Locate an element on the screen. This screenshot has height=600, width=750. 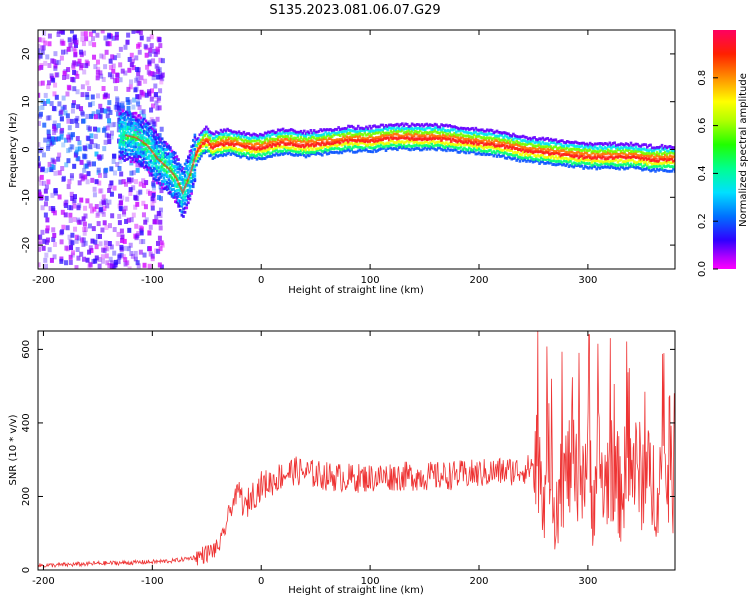
x-tick-label: 200 is located at coordinates (478, 280).